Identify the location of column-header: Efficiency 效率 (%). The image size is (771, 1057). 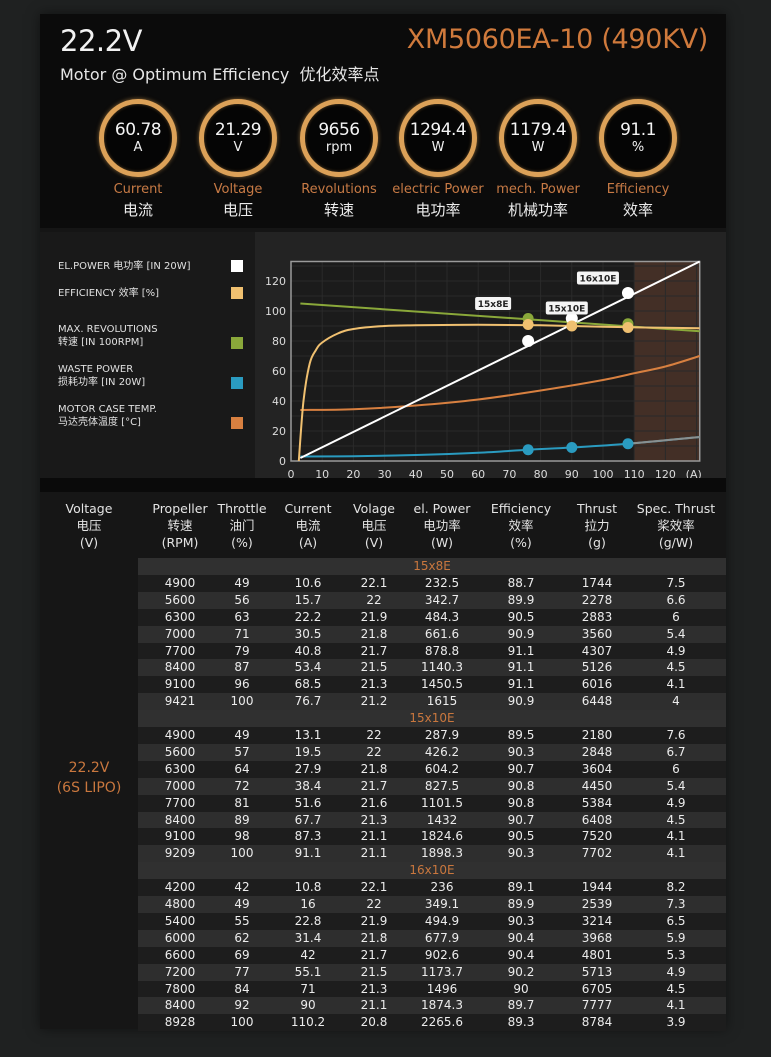
(521, 525).